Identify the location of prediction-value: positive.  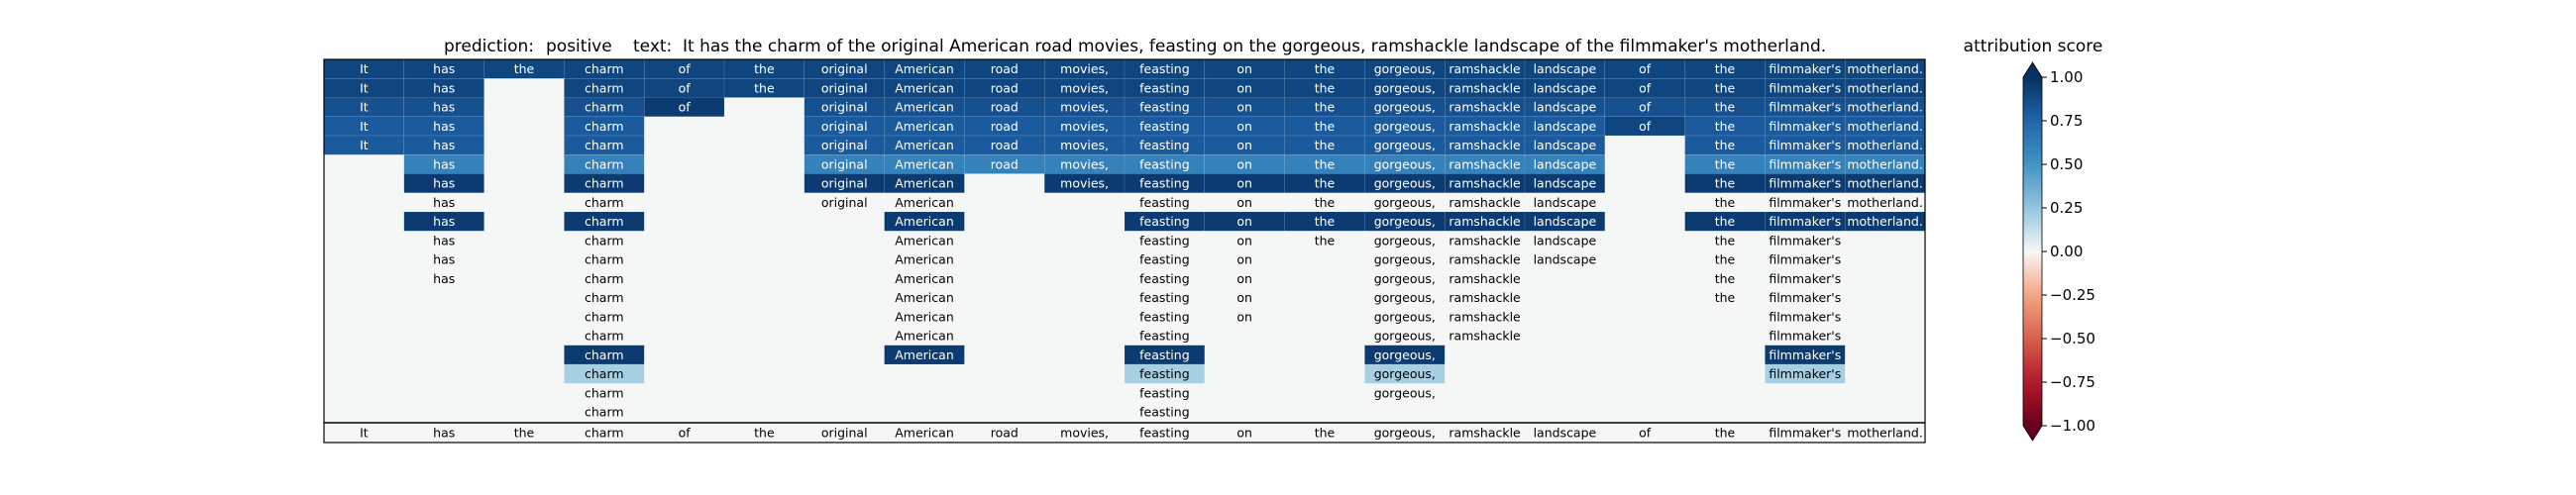
(579, 47).